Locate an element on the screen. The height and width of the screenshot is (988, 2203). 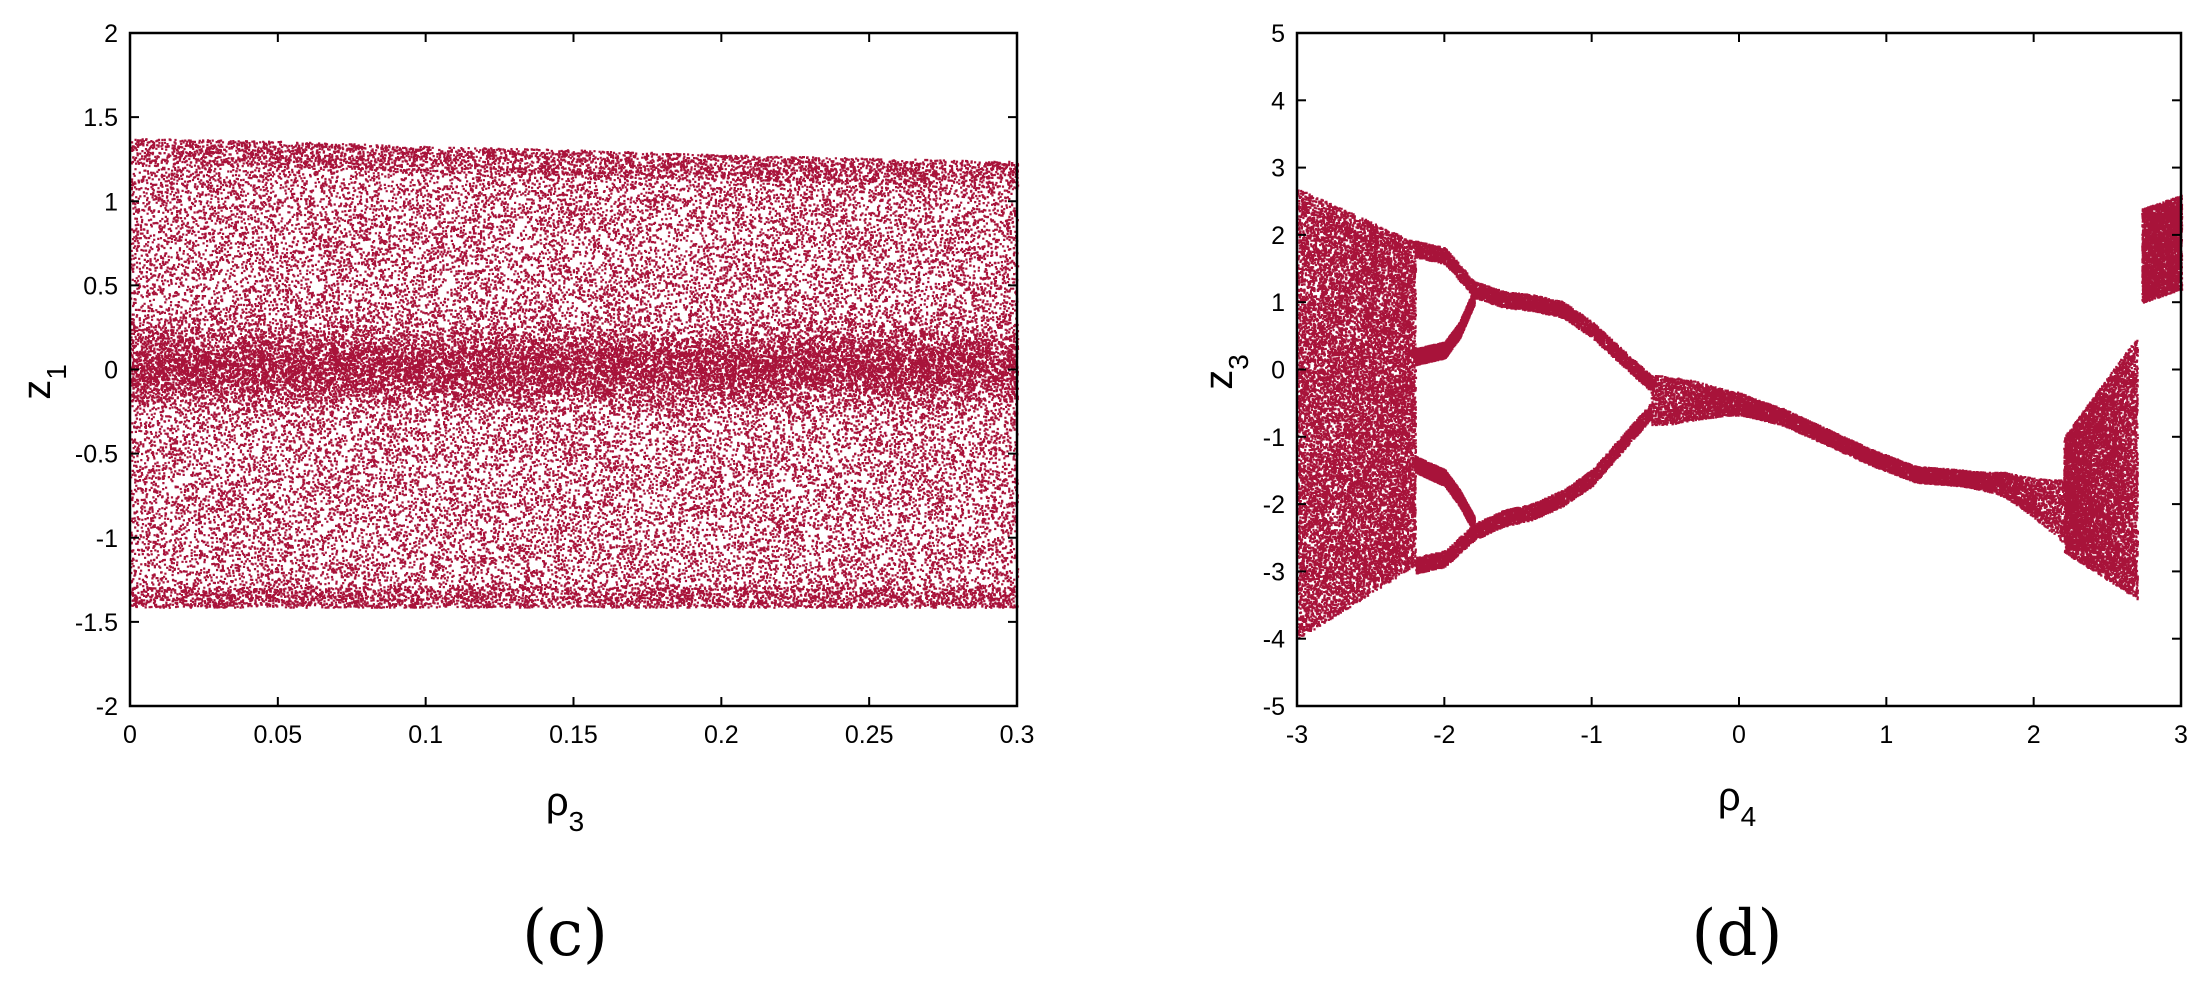
panel-d-ytick-label: 1 is located at coordinates (1278, 303).